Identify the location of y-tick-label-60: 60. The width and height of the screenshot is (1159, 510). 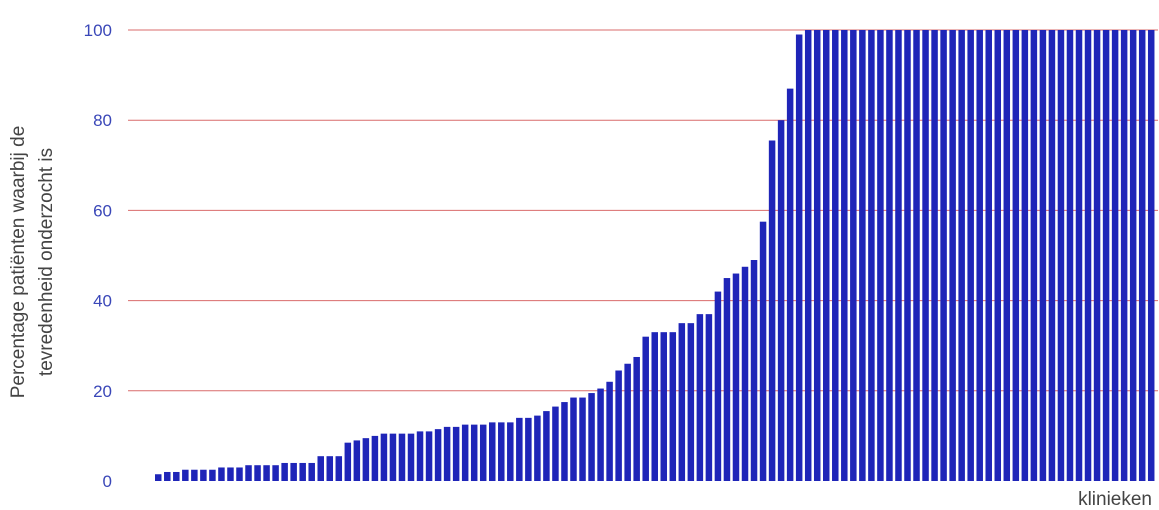
(102, 210).